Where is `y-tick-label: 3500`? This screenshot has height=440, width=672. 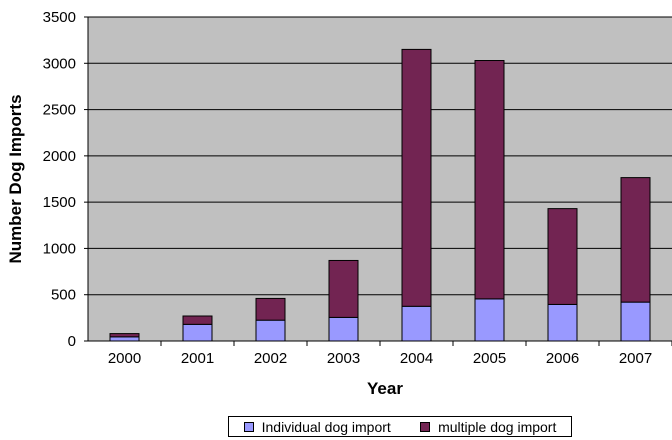
y-tick-label: 3500 is located at coordinates (59, 17).